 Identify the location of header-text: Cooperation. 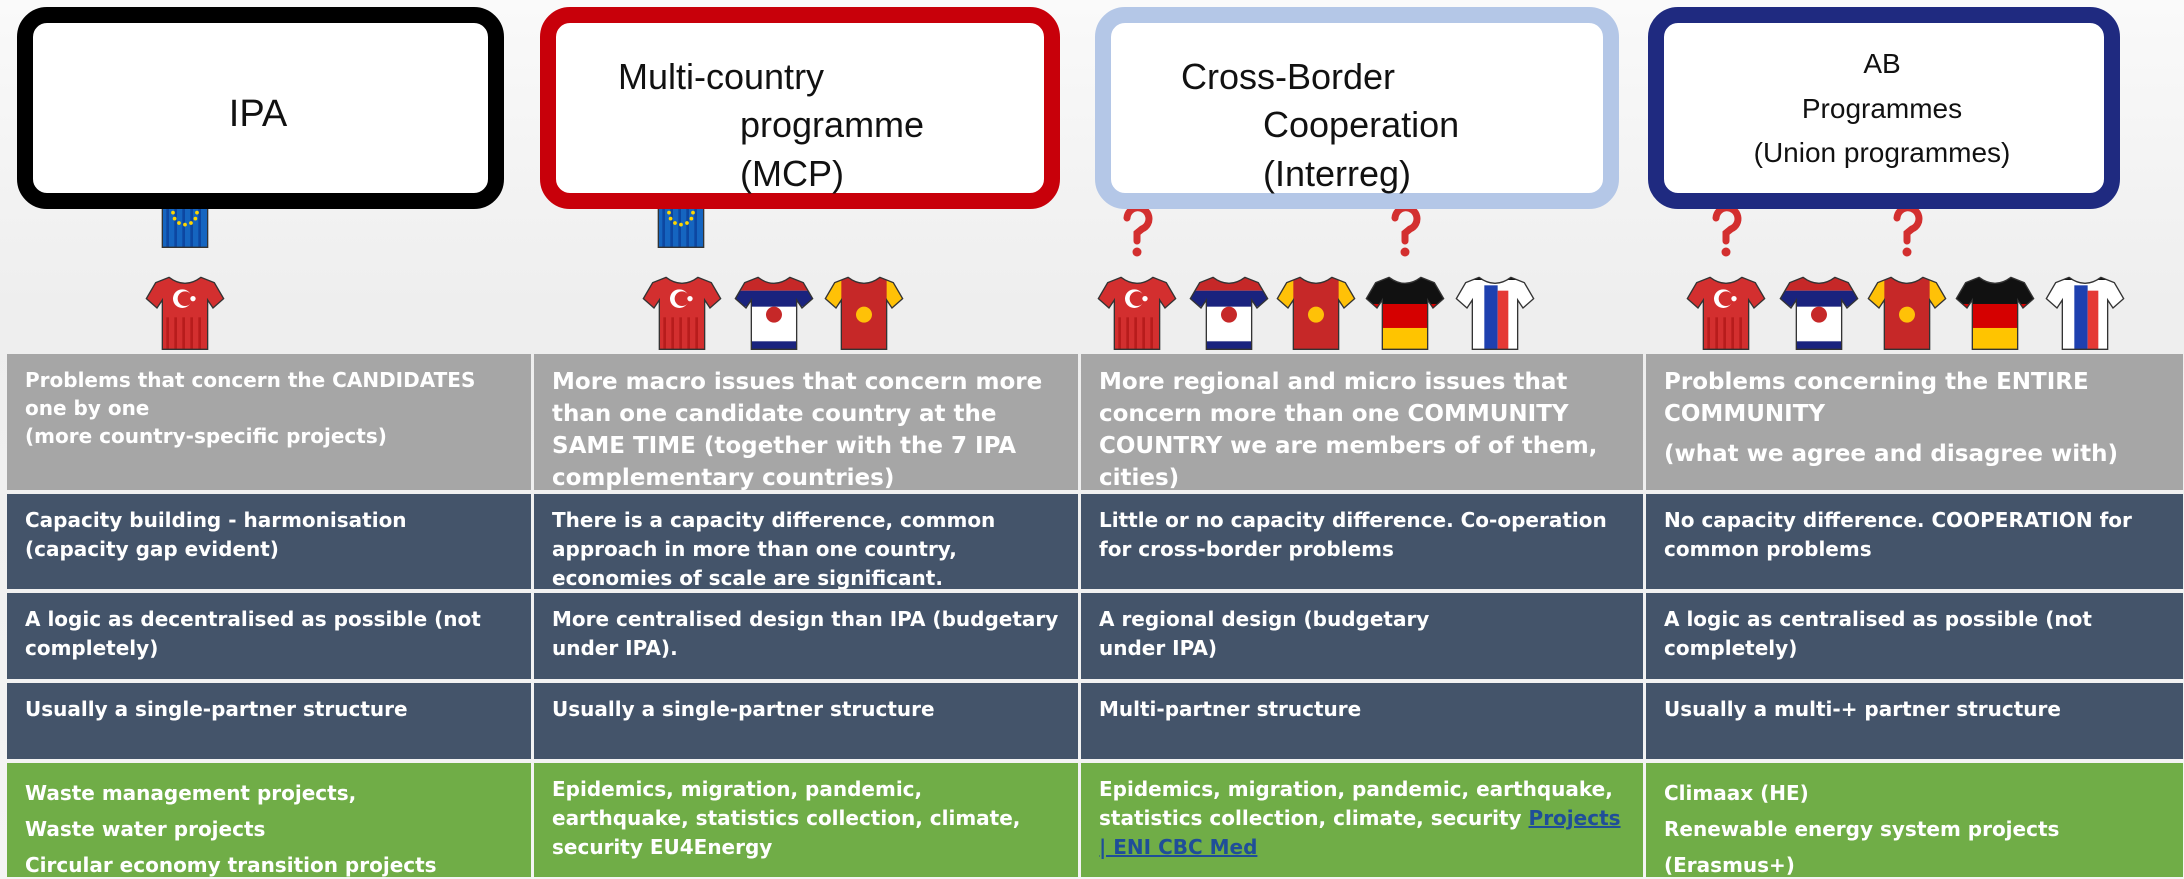
(1361, 124).